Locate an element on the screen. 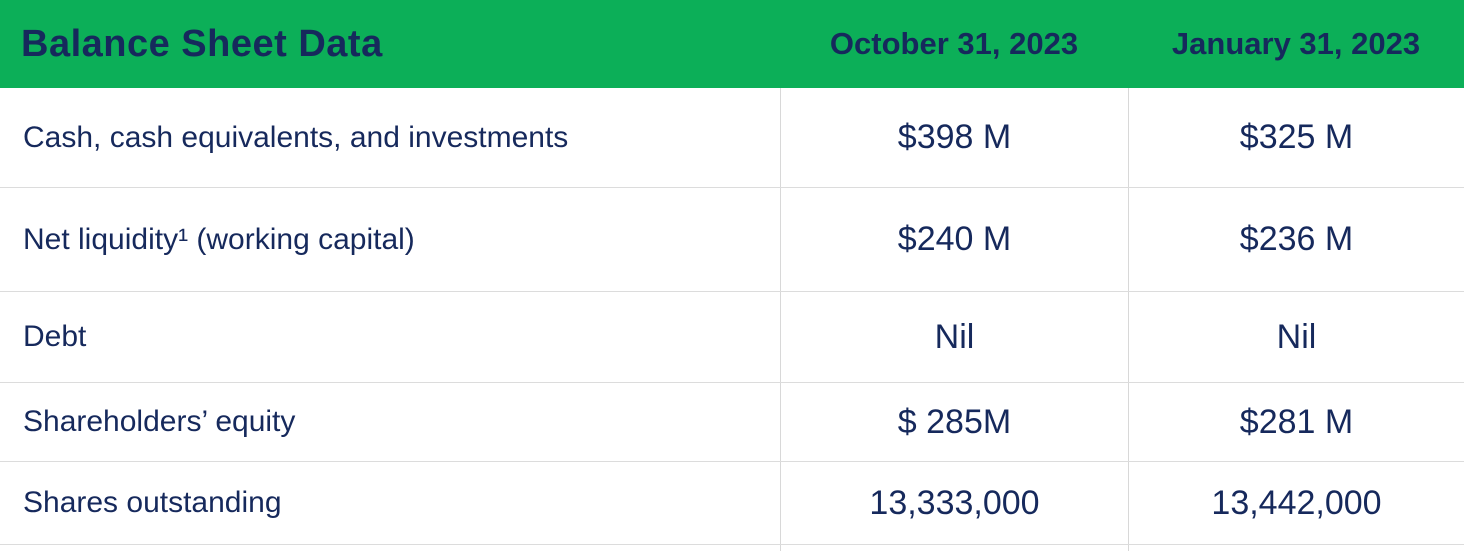 This screenshot has height=552, width=1464. row-label-debt: Debt is located at coordinates (55, 336).